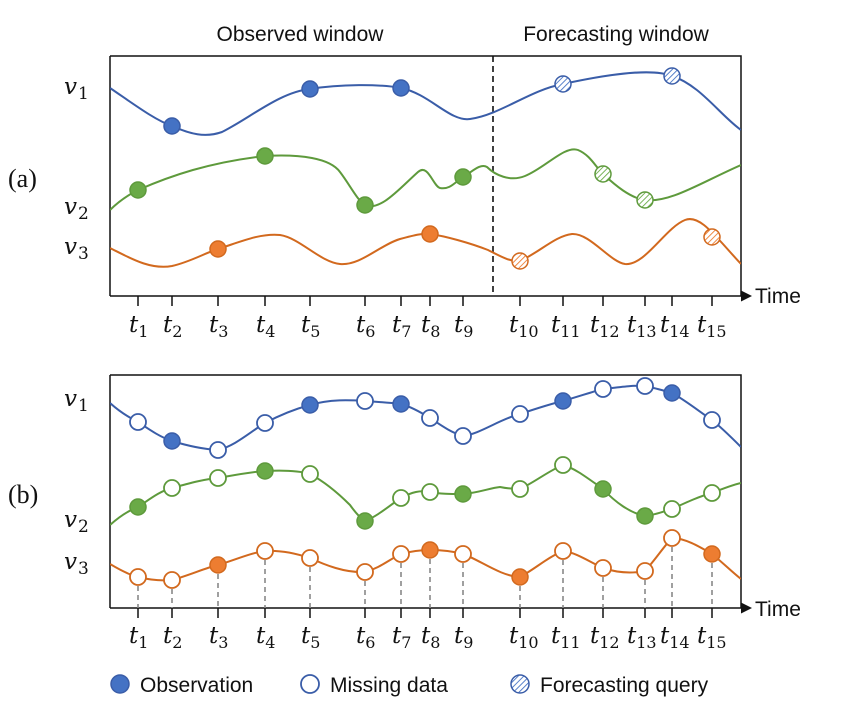 Image resolution: width=847 pixels, height=719 pixels. Describe the element at coordinates (624, 685) in the screenshot. I see `legend-query-label: Forecasting query` at that location.